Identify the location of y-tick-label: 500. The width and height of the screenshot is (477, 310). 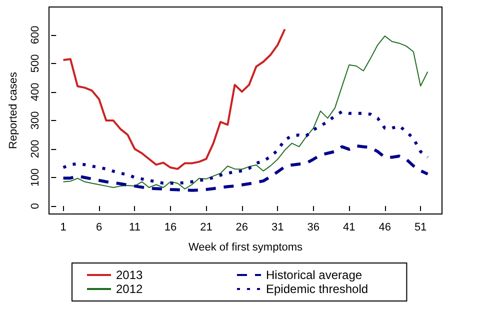
(36, 63).